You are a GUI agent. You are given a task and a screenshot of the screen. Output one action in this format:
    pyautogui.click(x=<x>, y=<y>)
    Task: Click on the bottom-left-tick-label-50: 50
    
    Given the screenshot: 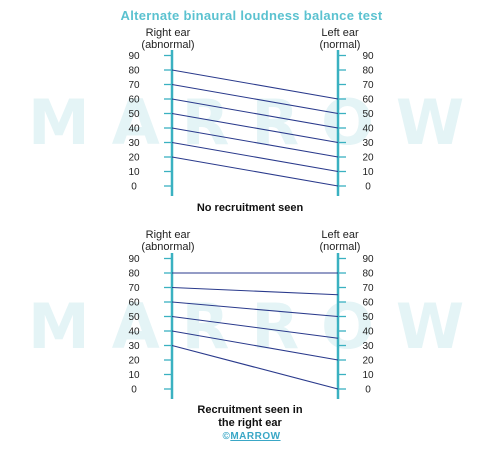 What is the action you would take?
    pyautogui.click(x=368, y=317)
    